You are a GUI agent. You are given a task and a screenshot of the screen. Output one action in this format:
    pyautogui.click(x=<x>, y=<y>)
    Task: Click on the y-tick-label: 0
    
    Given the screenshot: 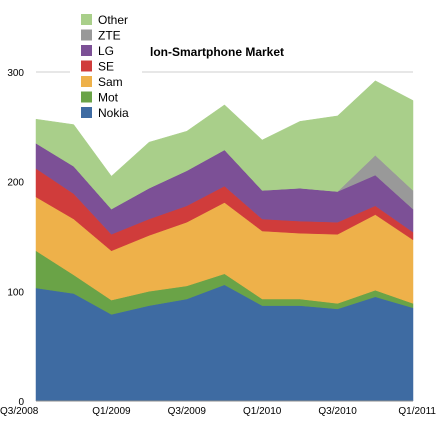 What is the action you would take?
    pyautogui.click(x=21, y=402)
    